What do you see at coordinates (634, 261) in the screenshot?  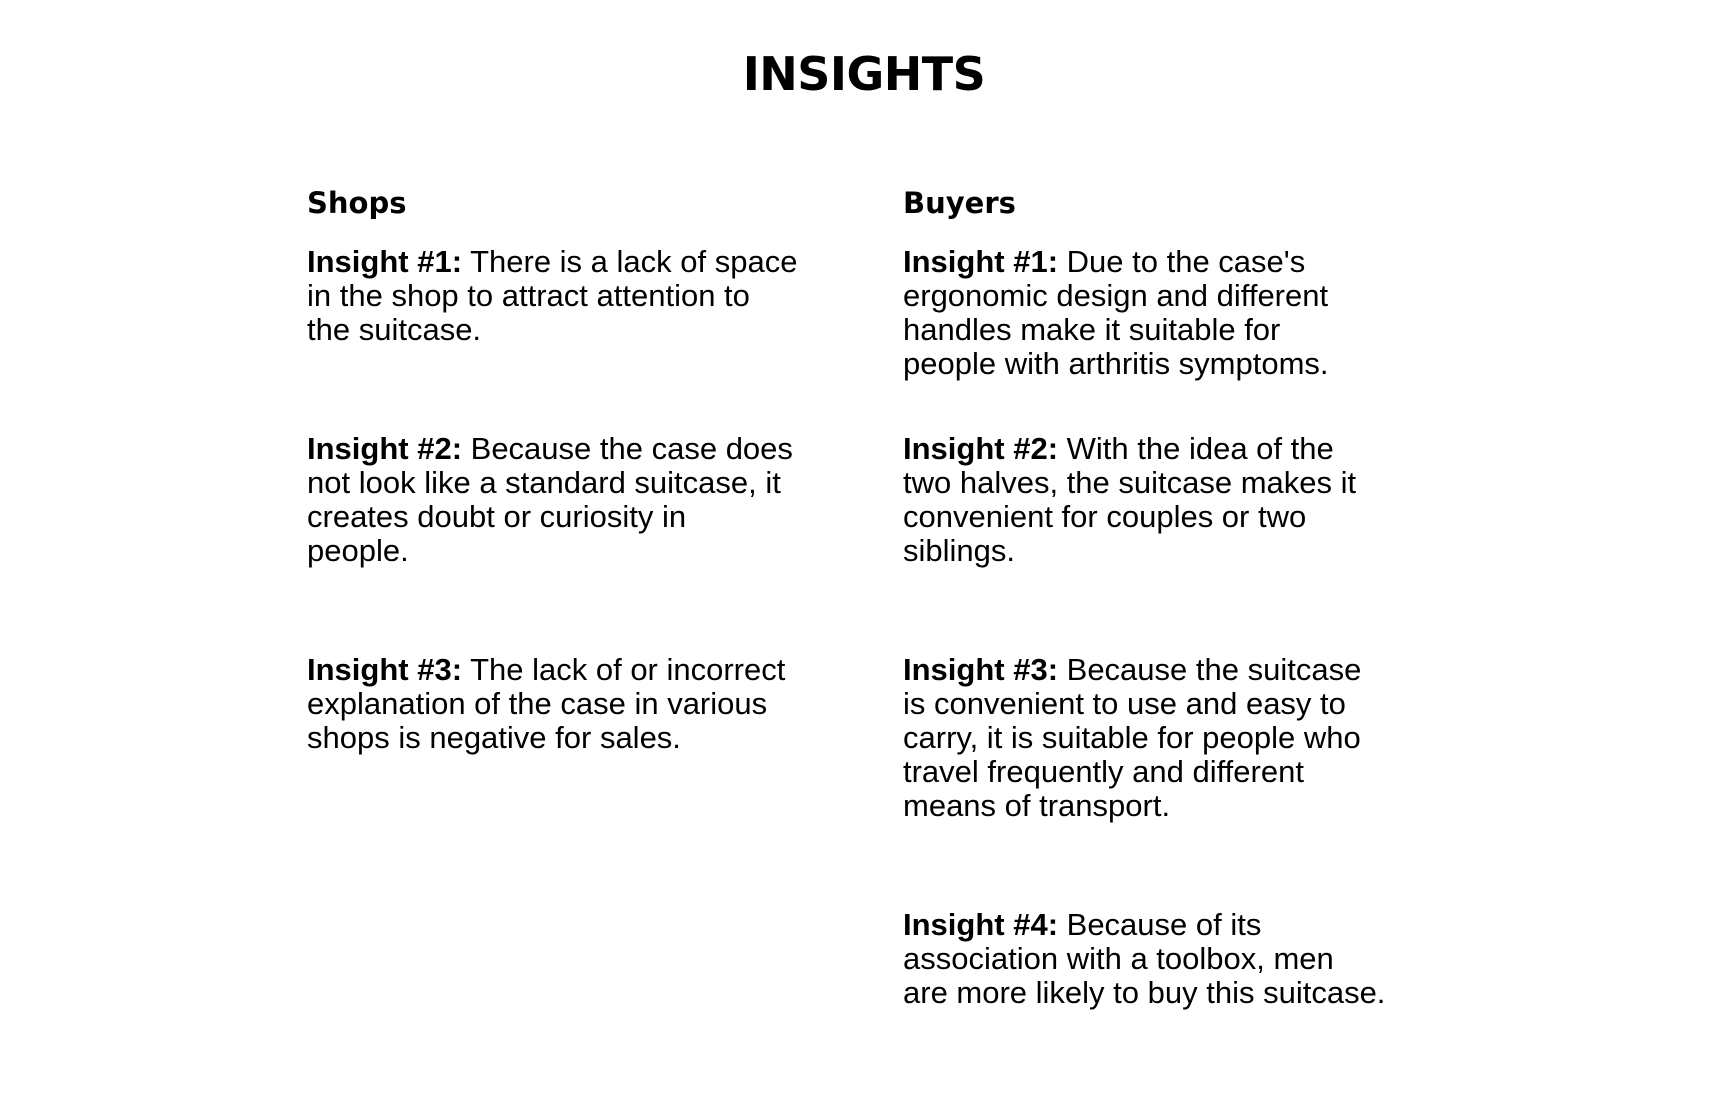 I see `insight-text-line: There is a lack of space` at bounding box center [634, 261].